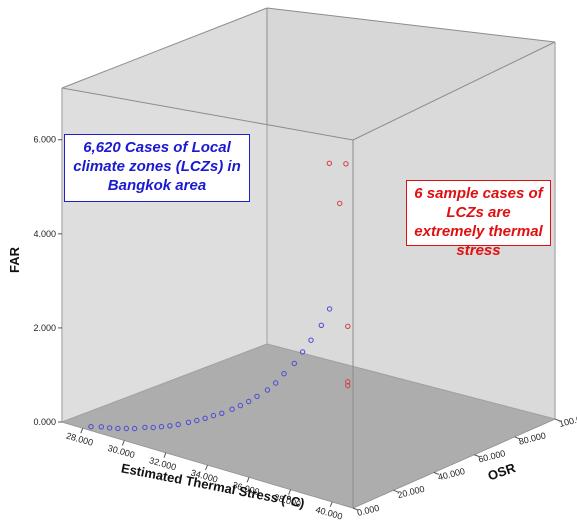 The image size is (577, 521). I want to click on x-tick-label-6: 40.000, so click(328, 512).